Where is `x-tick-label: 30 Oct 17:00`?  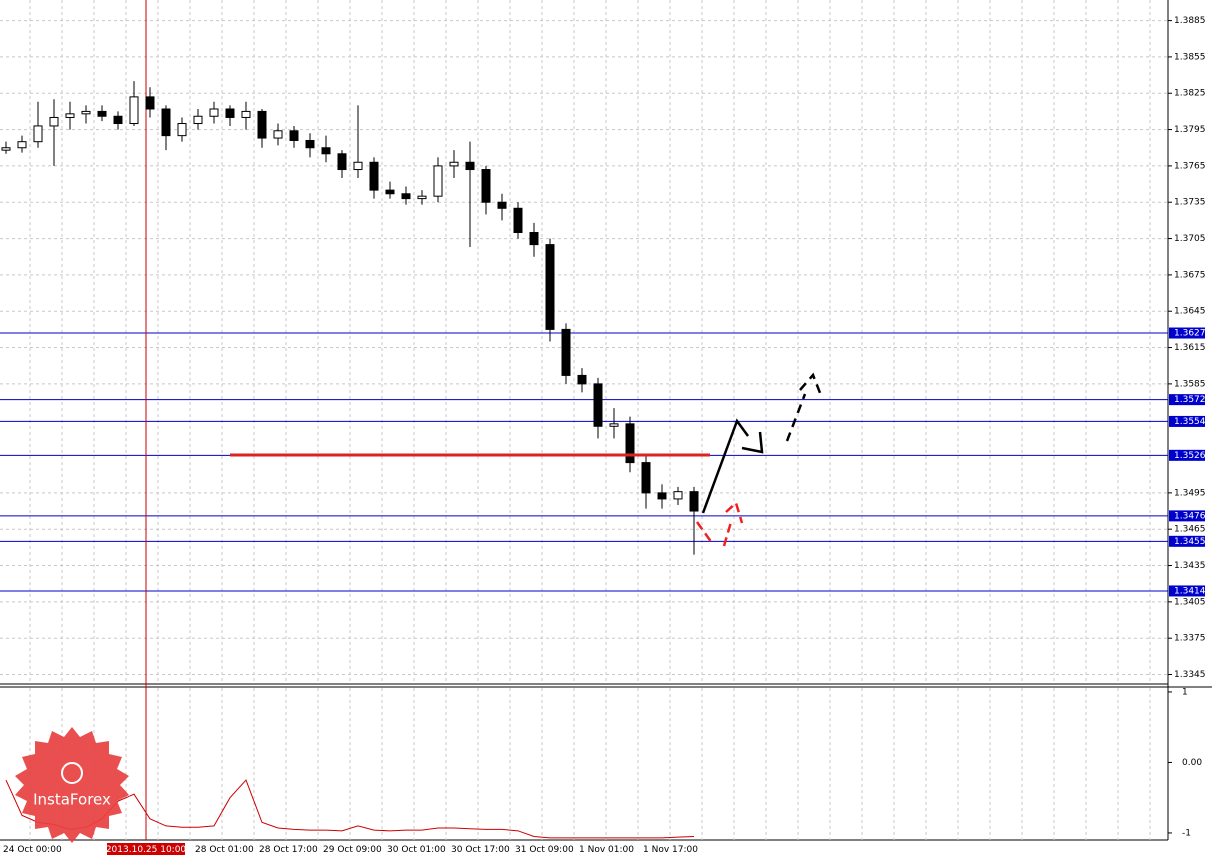
x-tick-label: 30 Oct 17:00 is located at coordinates (480, 850).